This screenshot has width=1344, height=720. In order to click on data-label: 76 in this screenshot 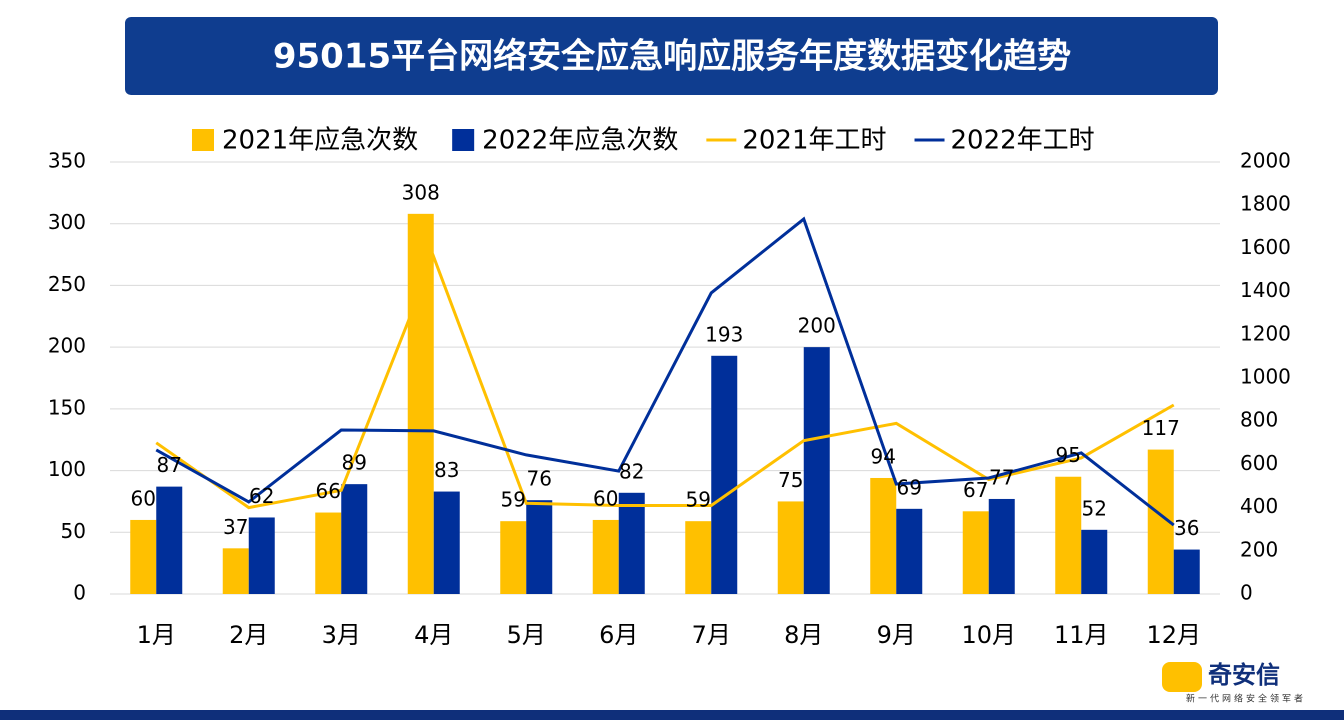, I will do `click(539, 479)`.